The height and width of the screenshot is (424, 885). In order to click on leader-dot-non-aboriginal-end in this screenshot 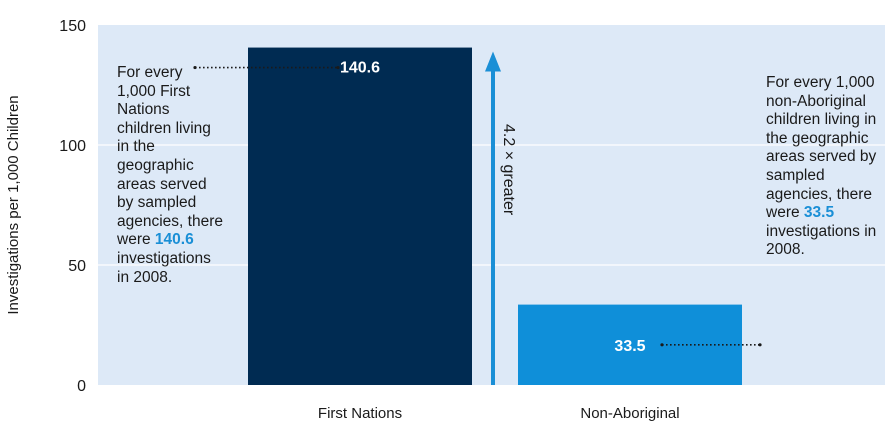, I will do `click(760, 345)`.